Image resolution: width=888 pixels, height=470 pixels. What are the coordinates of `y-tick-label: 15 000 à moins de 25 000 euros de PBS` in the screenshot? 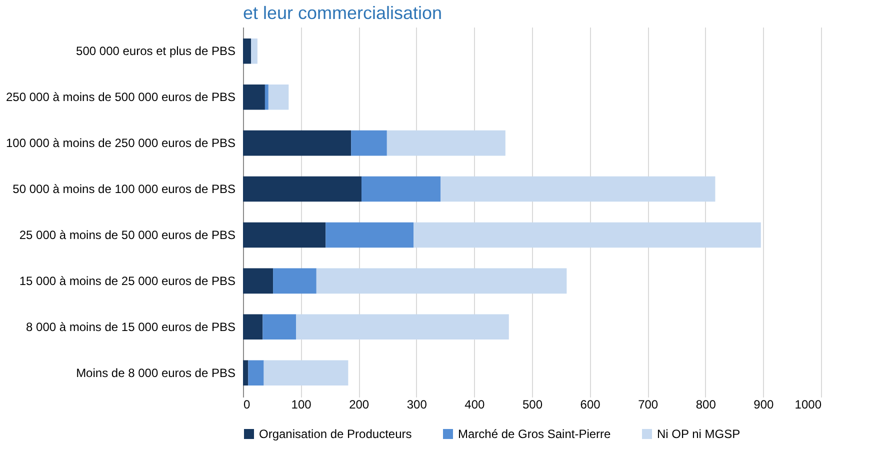 It's located at (127, 281).